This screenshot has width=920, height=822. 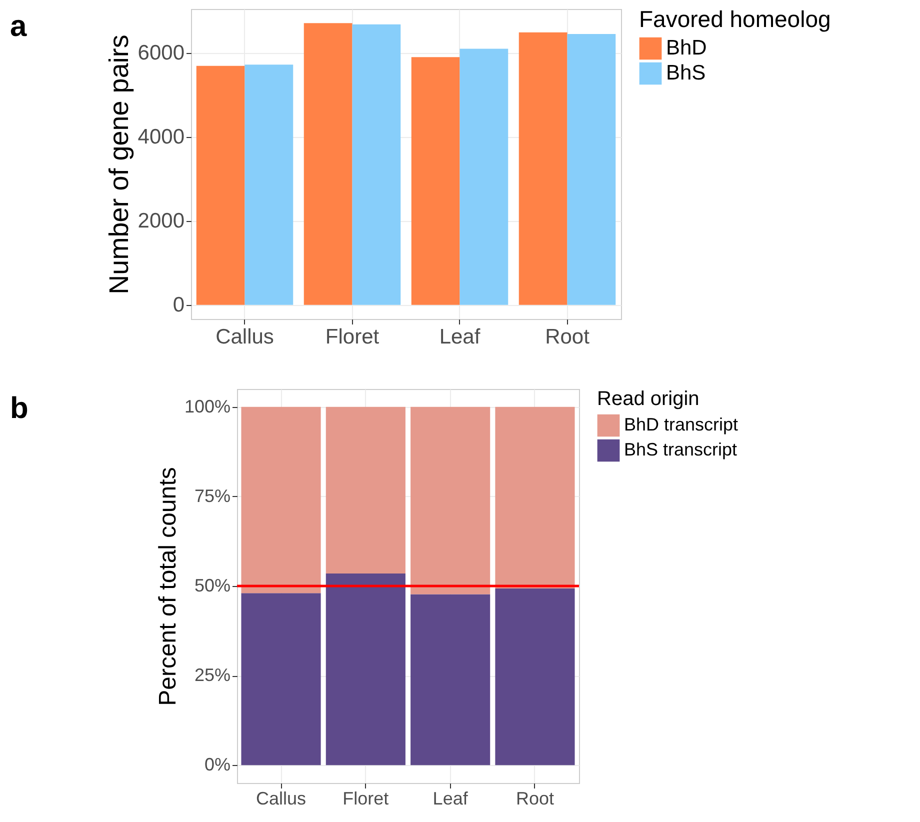 What do you see at coordinates (18, 27) in the screenshot?
I see `text: a` at bounding box center [18, 27].